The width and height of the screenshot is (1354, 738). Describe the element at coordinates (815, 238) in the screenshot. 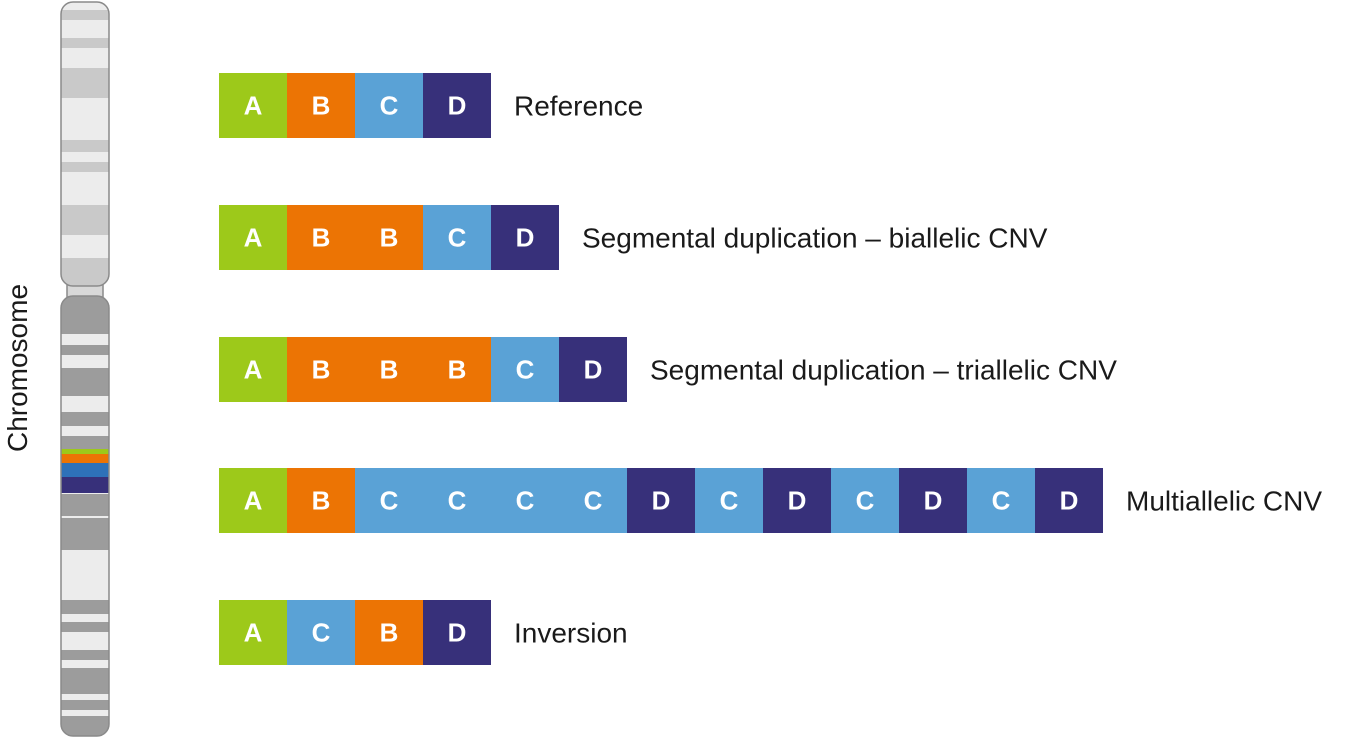

I see `row-label: Segmental duplication – biallelic CNV` at that location.